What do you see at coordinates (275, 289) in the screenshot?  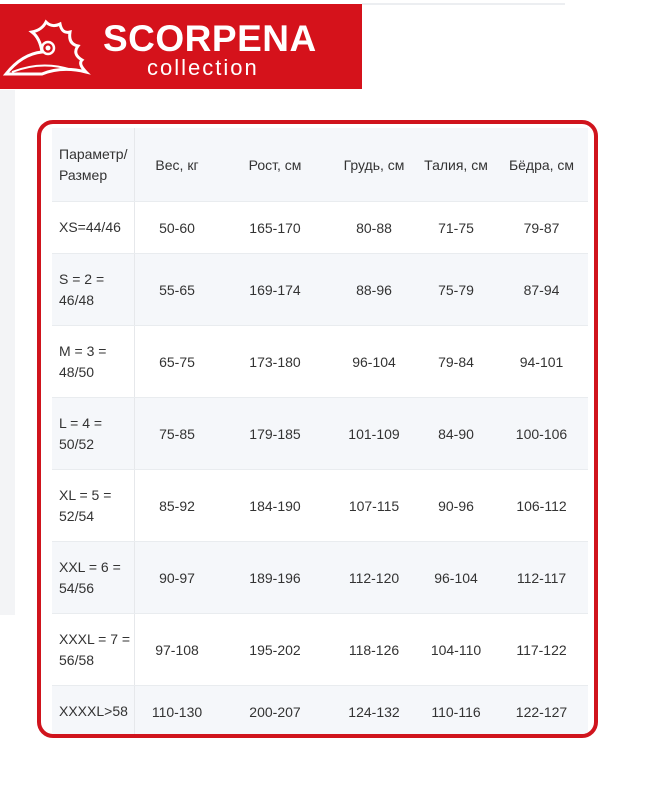 I see `table-cell: 169-174` at bounding box center [275, 289].